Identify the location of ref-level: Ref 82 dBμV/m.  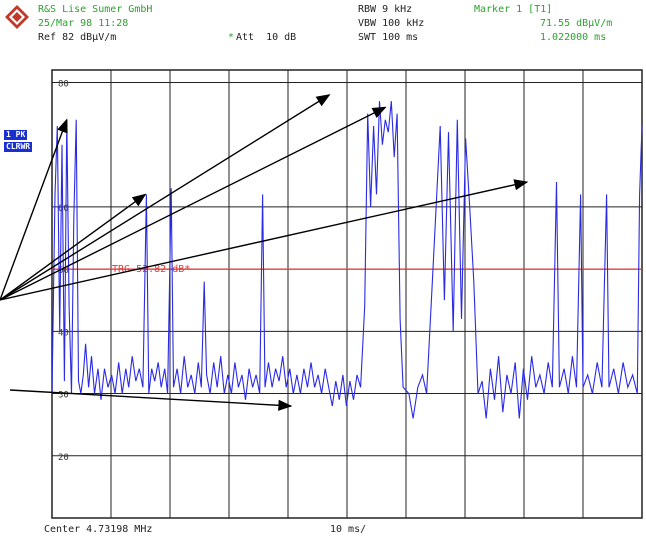
(77, 37).